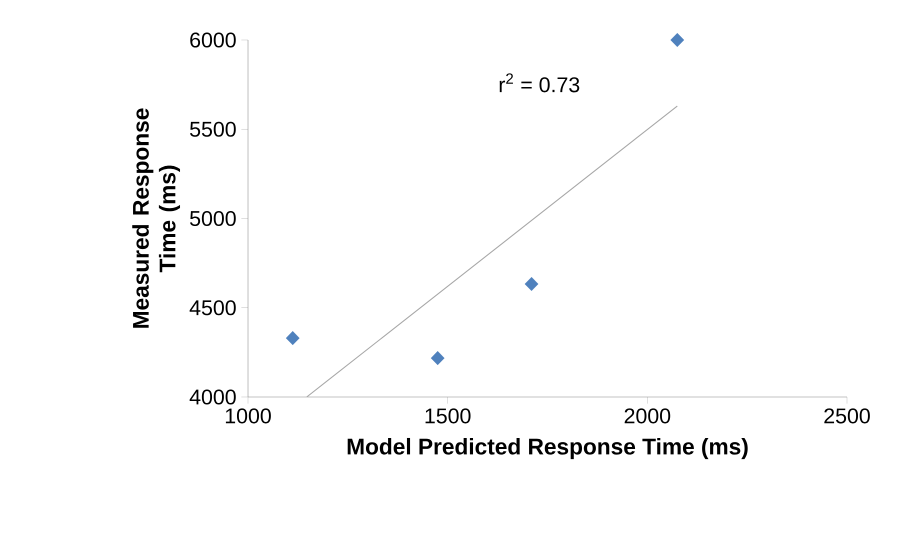 The image size is (909, 538). Describe the element at coordinates (847, 416) in the screenshot. I see `x-tick-label: 2500` at that location.